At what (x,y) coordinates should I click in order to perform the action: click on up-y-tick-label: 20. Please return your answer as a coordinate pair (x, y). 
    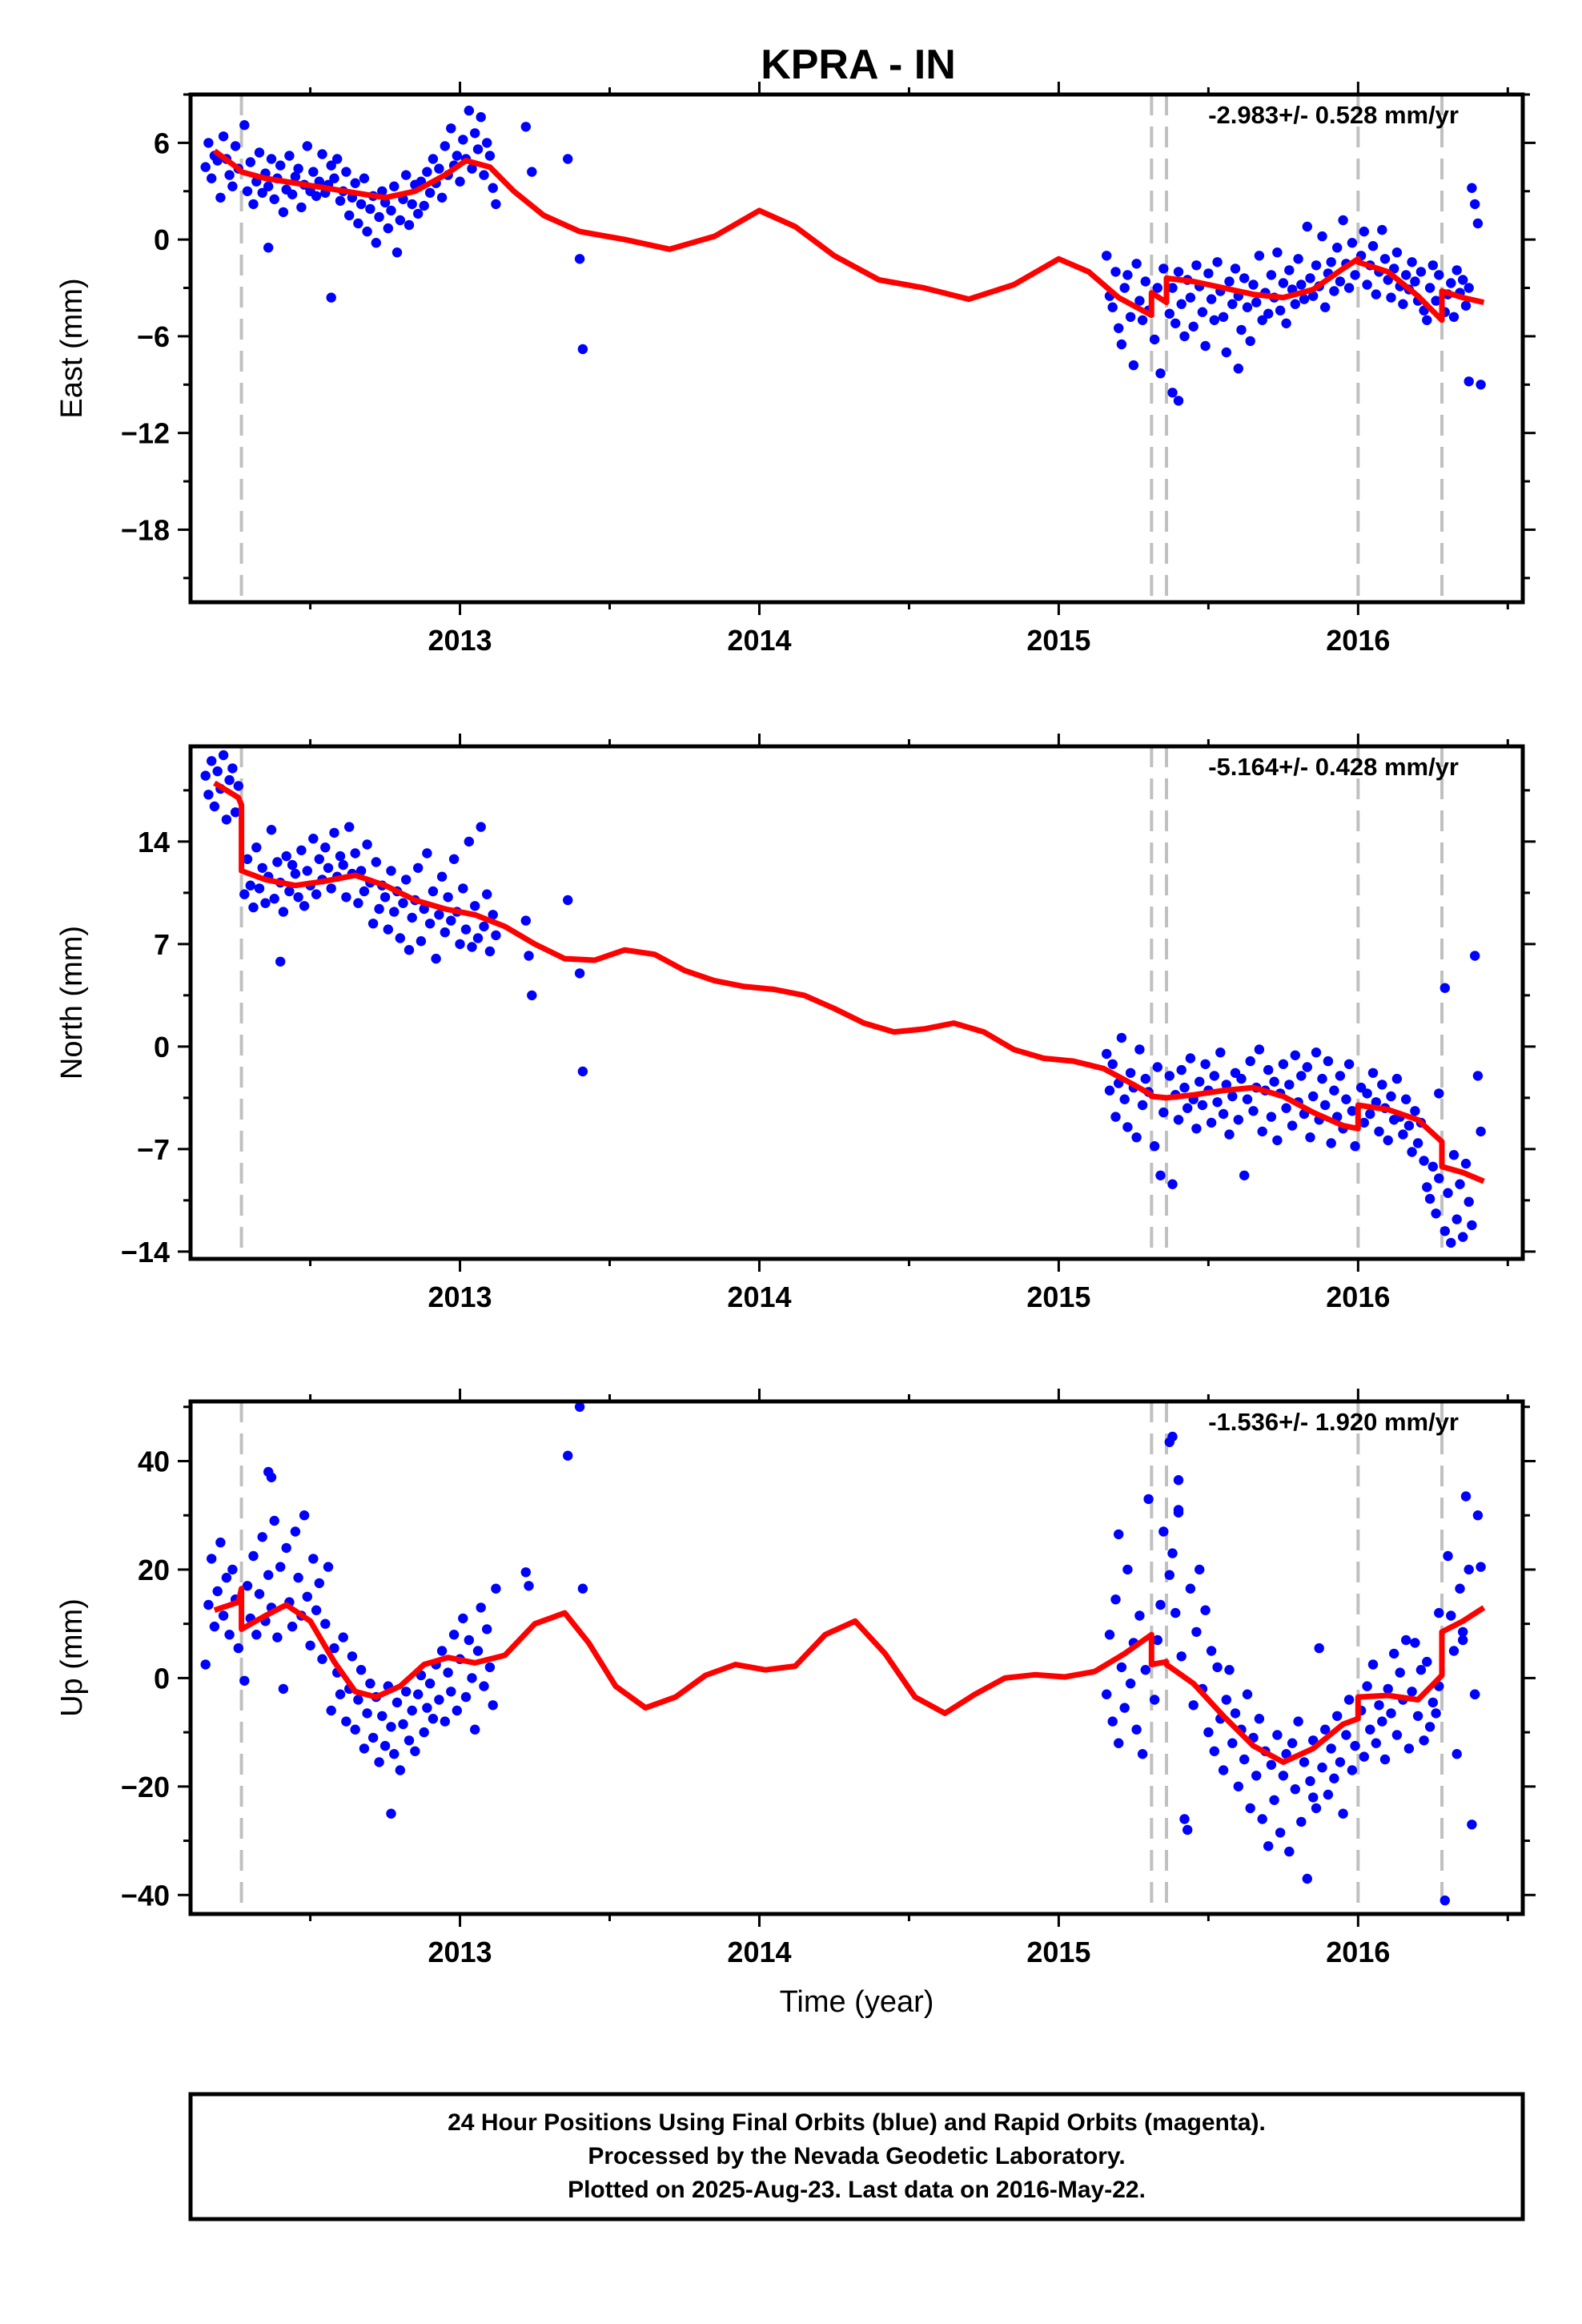
    Looking at the image, I should click on (154, 1570).